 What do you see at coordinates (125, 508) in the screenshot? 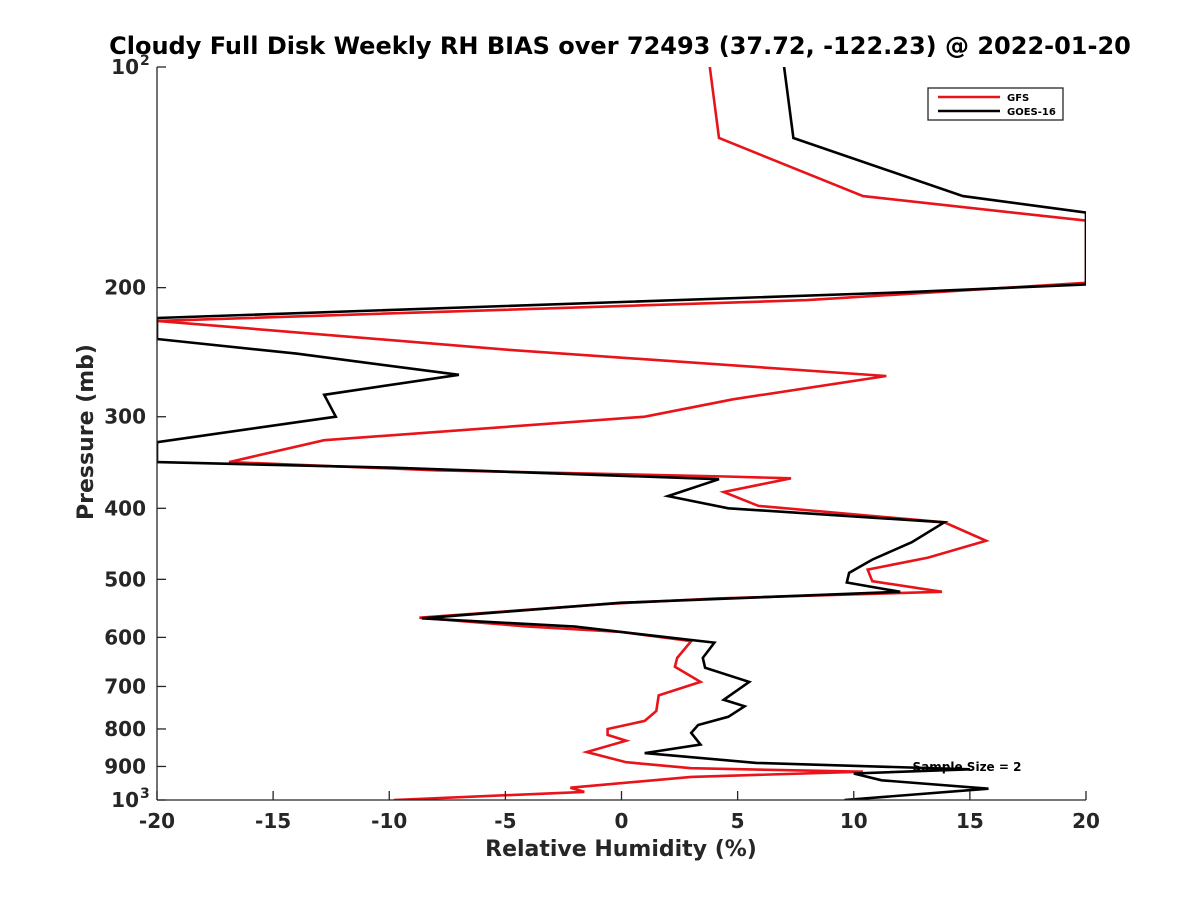
I see `y-tick-label: 400` at bounding box center [125, 508].